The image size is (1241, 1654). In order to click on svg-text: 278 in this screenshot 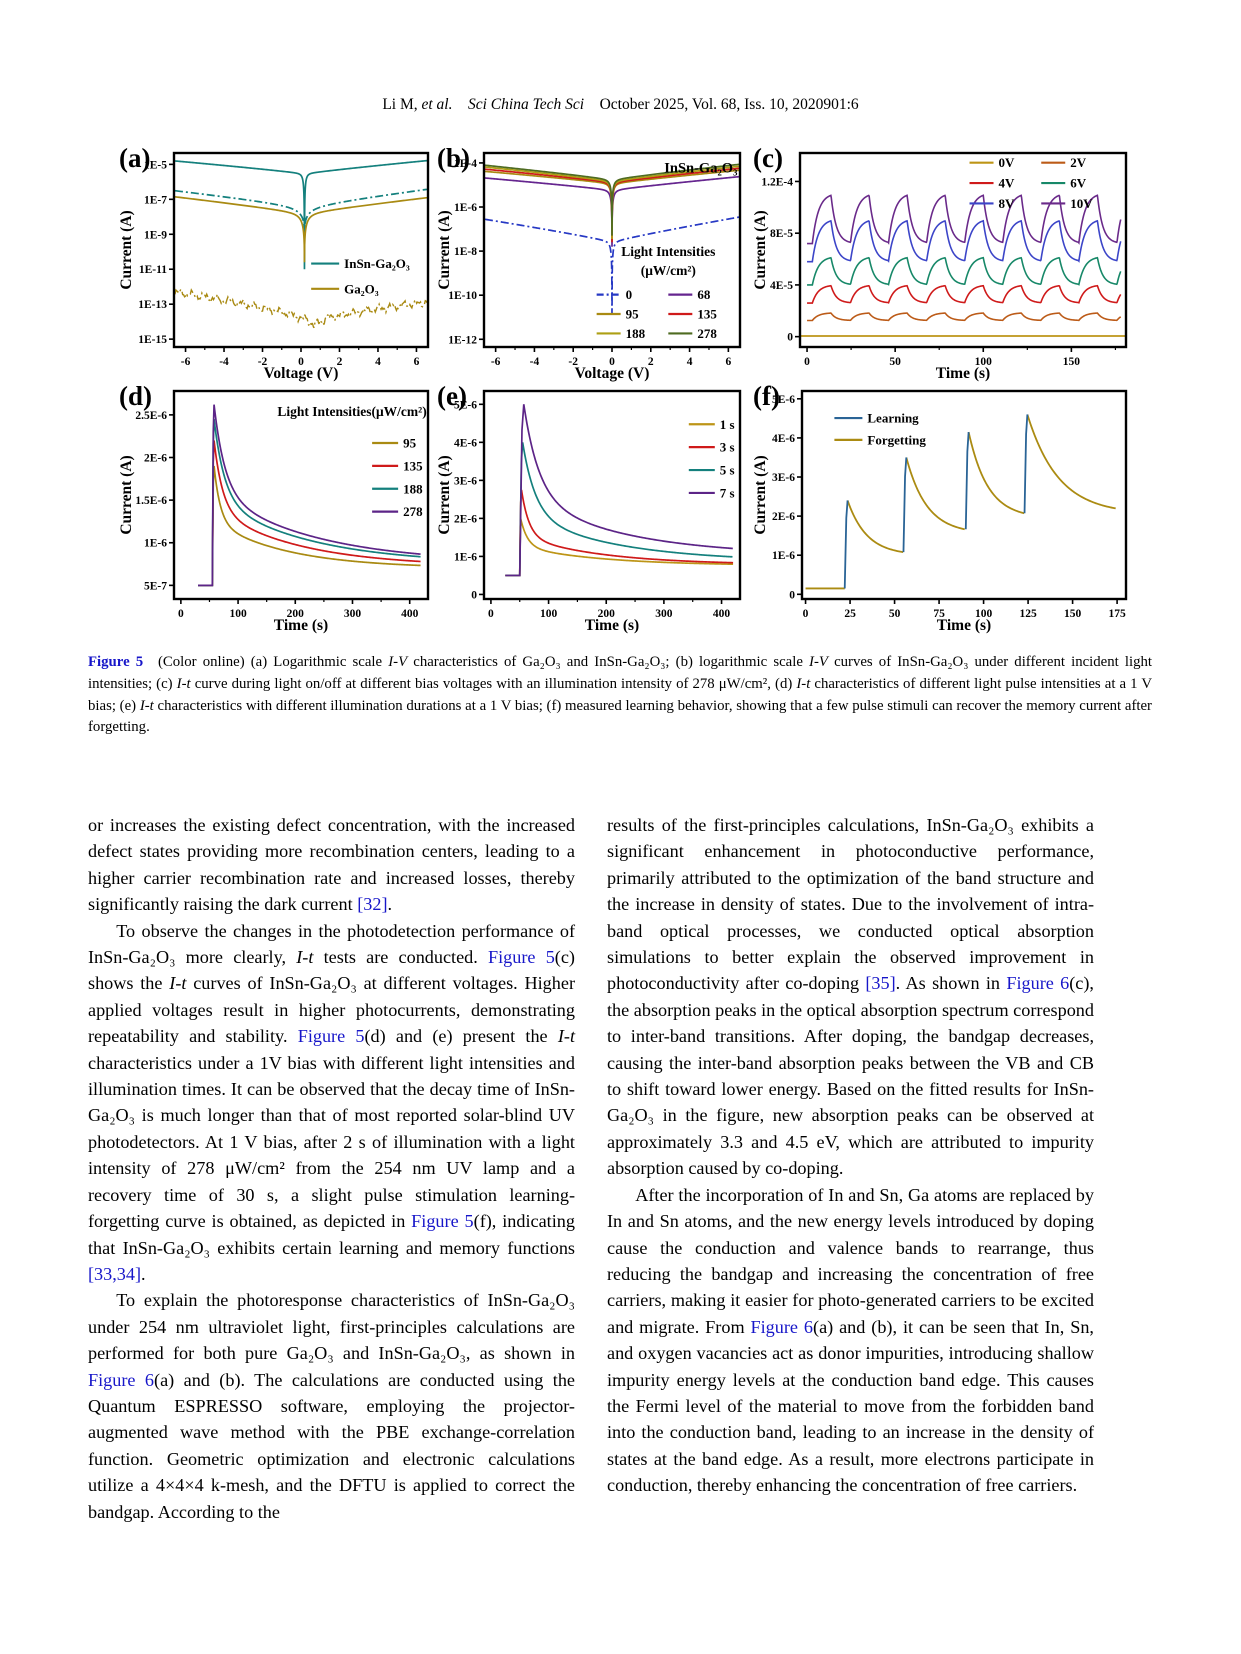, I will do `click(707, 333)`.